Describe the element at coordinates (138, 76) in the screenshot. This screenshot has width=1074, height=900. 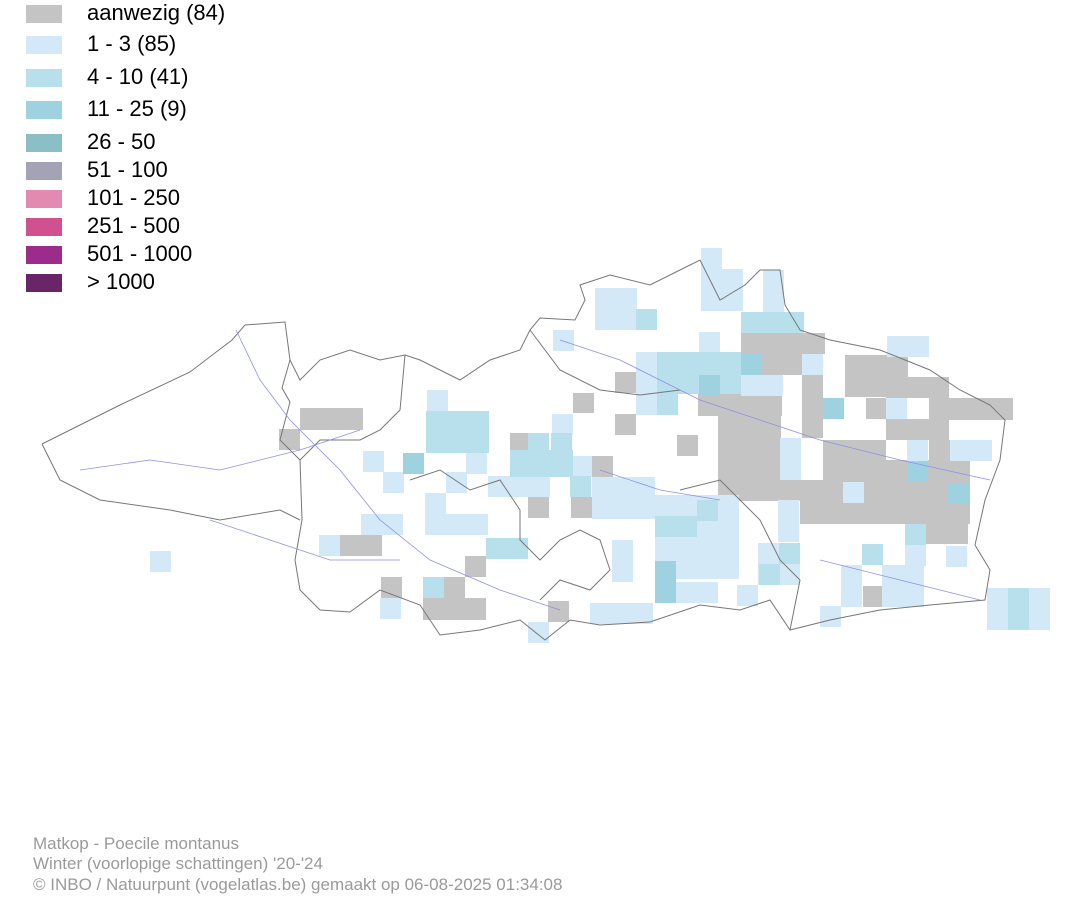
I see `legend-label: 4 - 10 (41)` at that location.